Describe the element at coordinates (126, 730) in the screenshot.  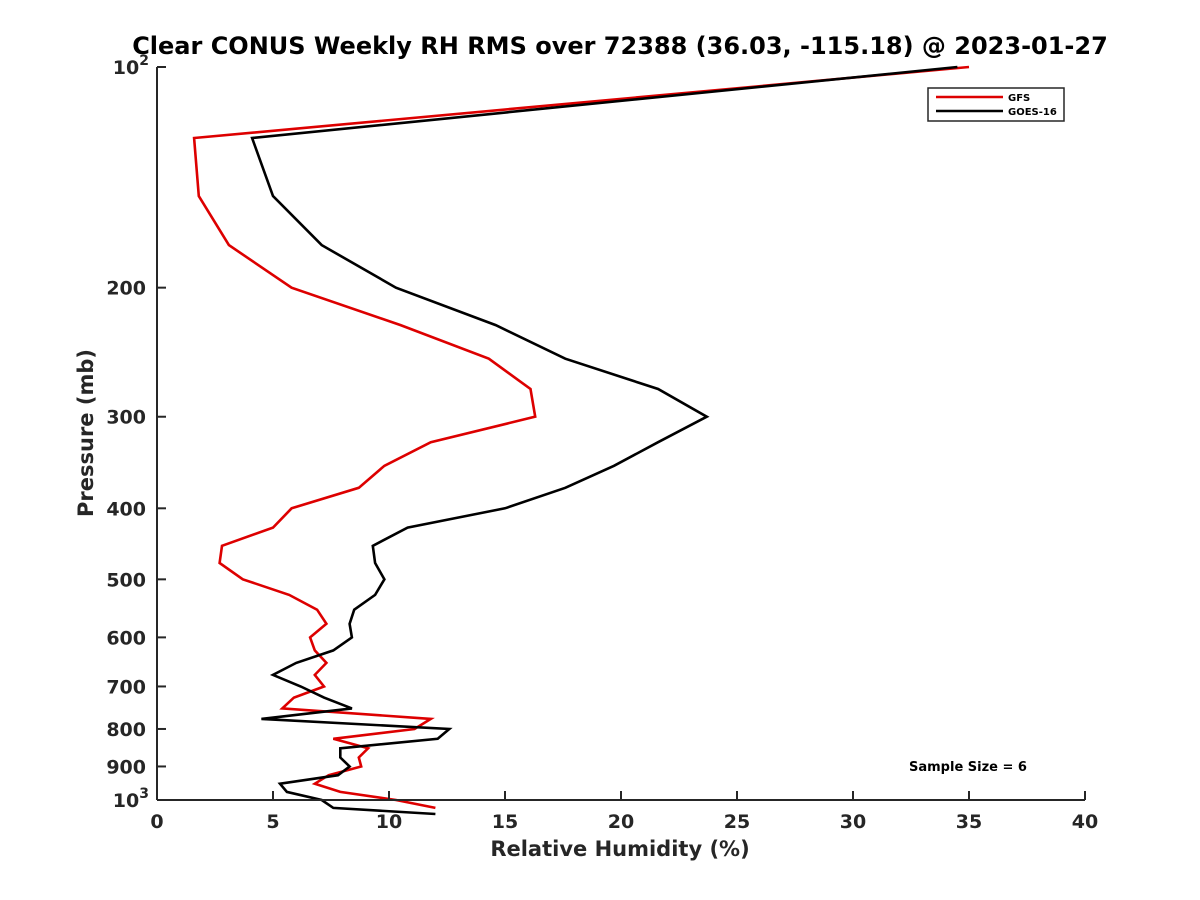
I see `y-tick-label: 800` at that location.